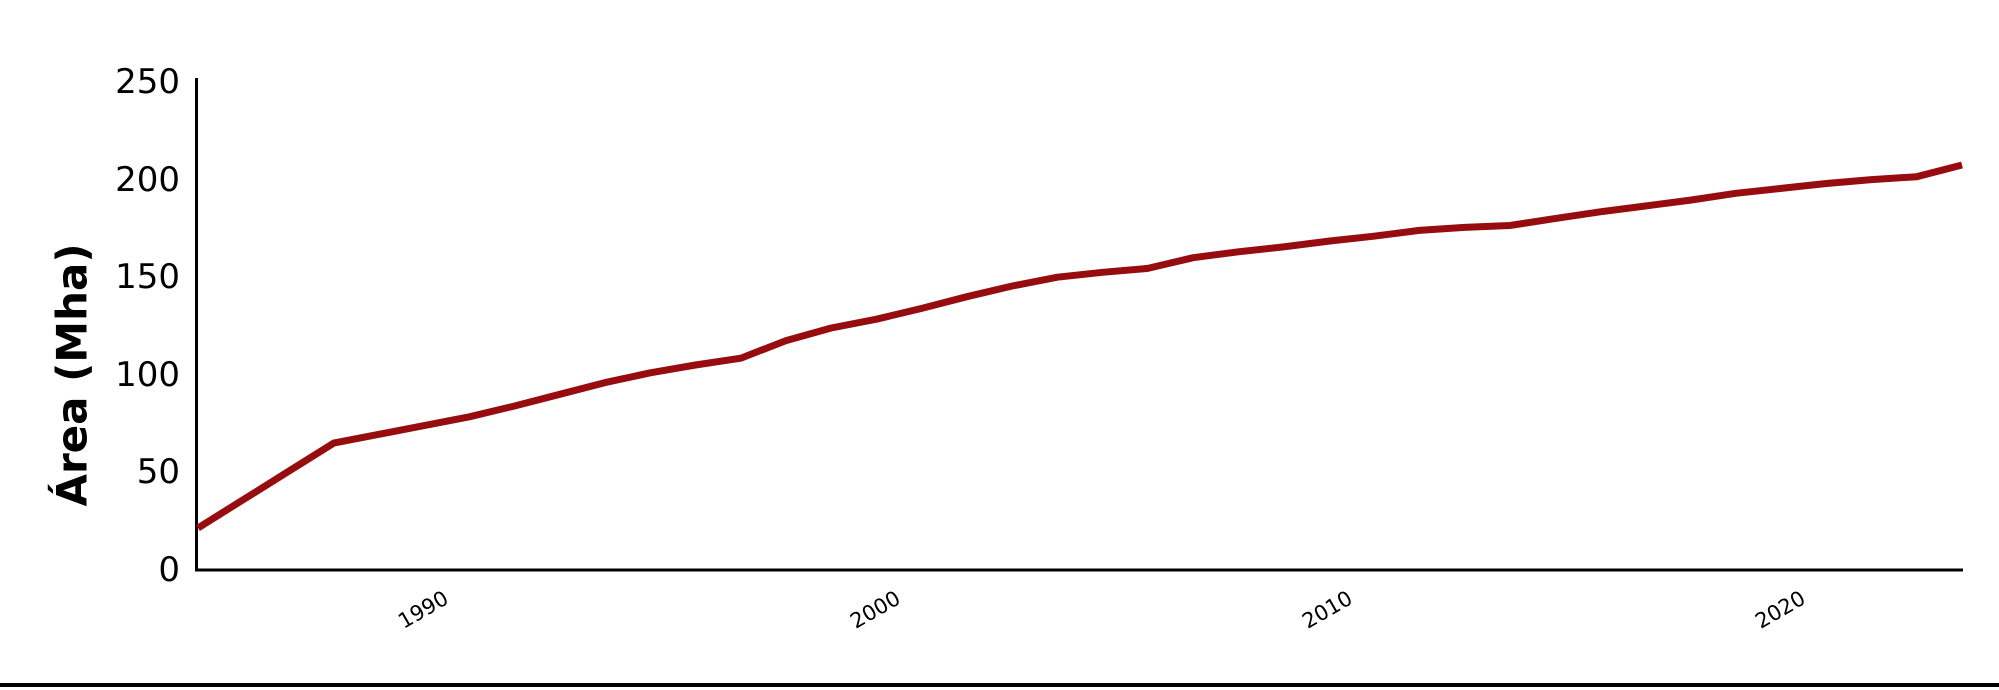 The image size is (1999, 690). What do you see at coordinates (147, 82) in the screenshot?
I see `y-tick-label: 250` at bounding box center [147, 82].